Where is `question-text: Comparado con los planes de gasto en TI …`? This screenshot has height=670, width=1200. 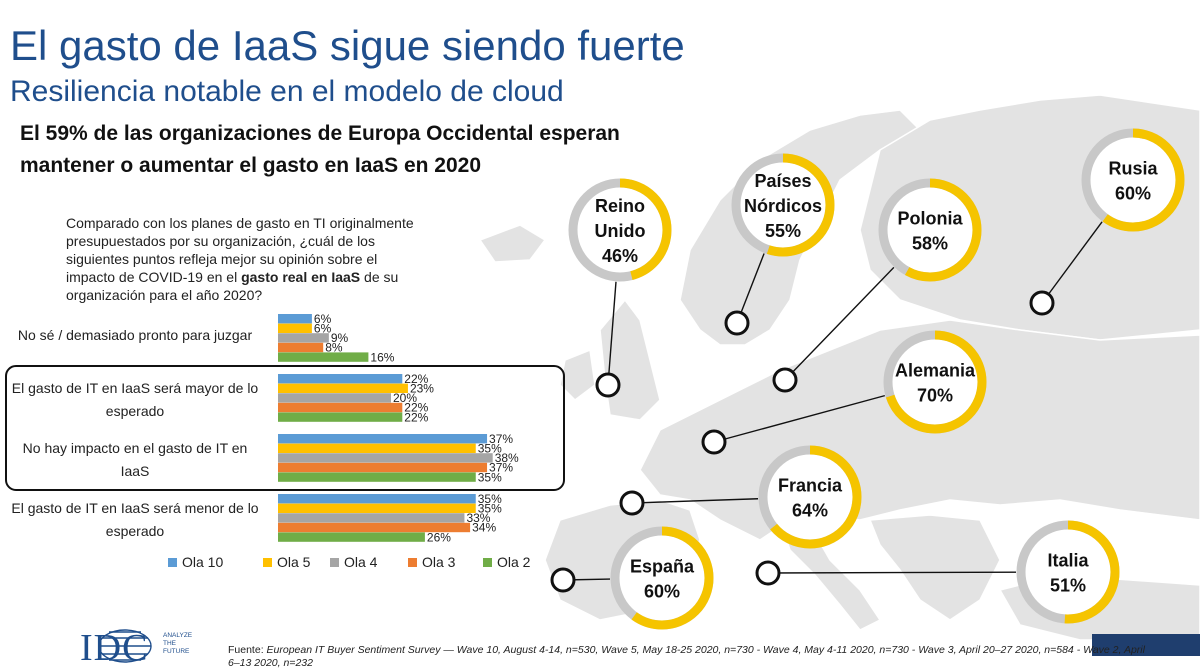
question-text: Comparado con los planes de gasto en TI … is located at coordinates (240, 250).